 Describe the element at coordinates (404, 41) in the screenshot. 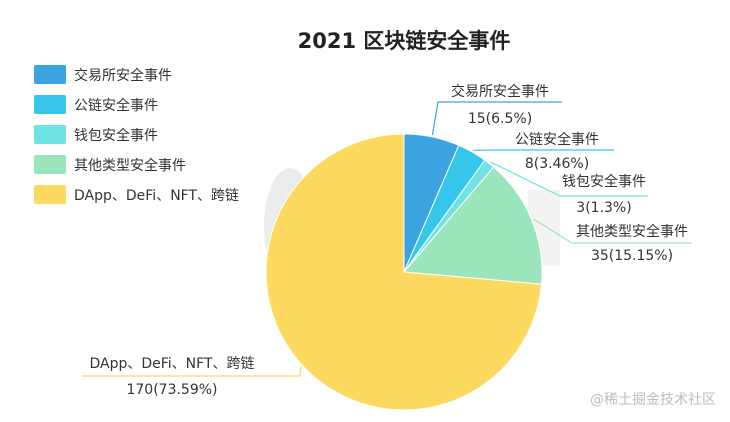

I see `chart-title: 2021 区块链安全事件` at that location.